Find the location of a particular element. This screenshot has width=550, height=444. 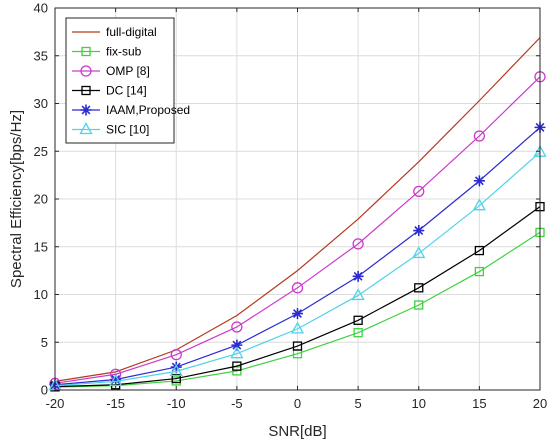

y-tick-label: 25 is located at coordinates (41, 151).